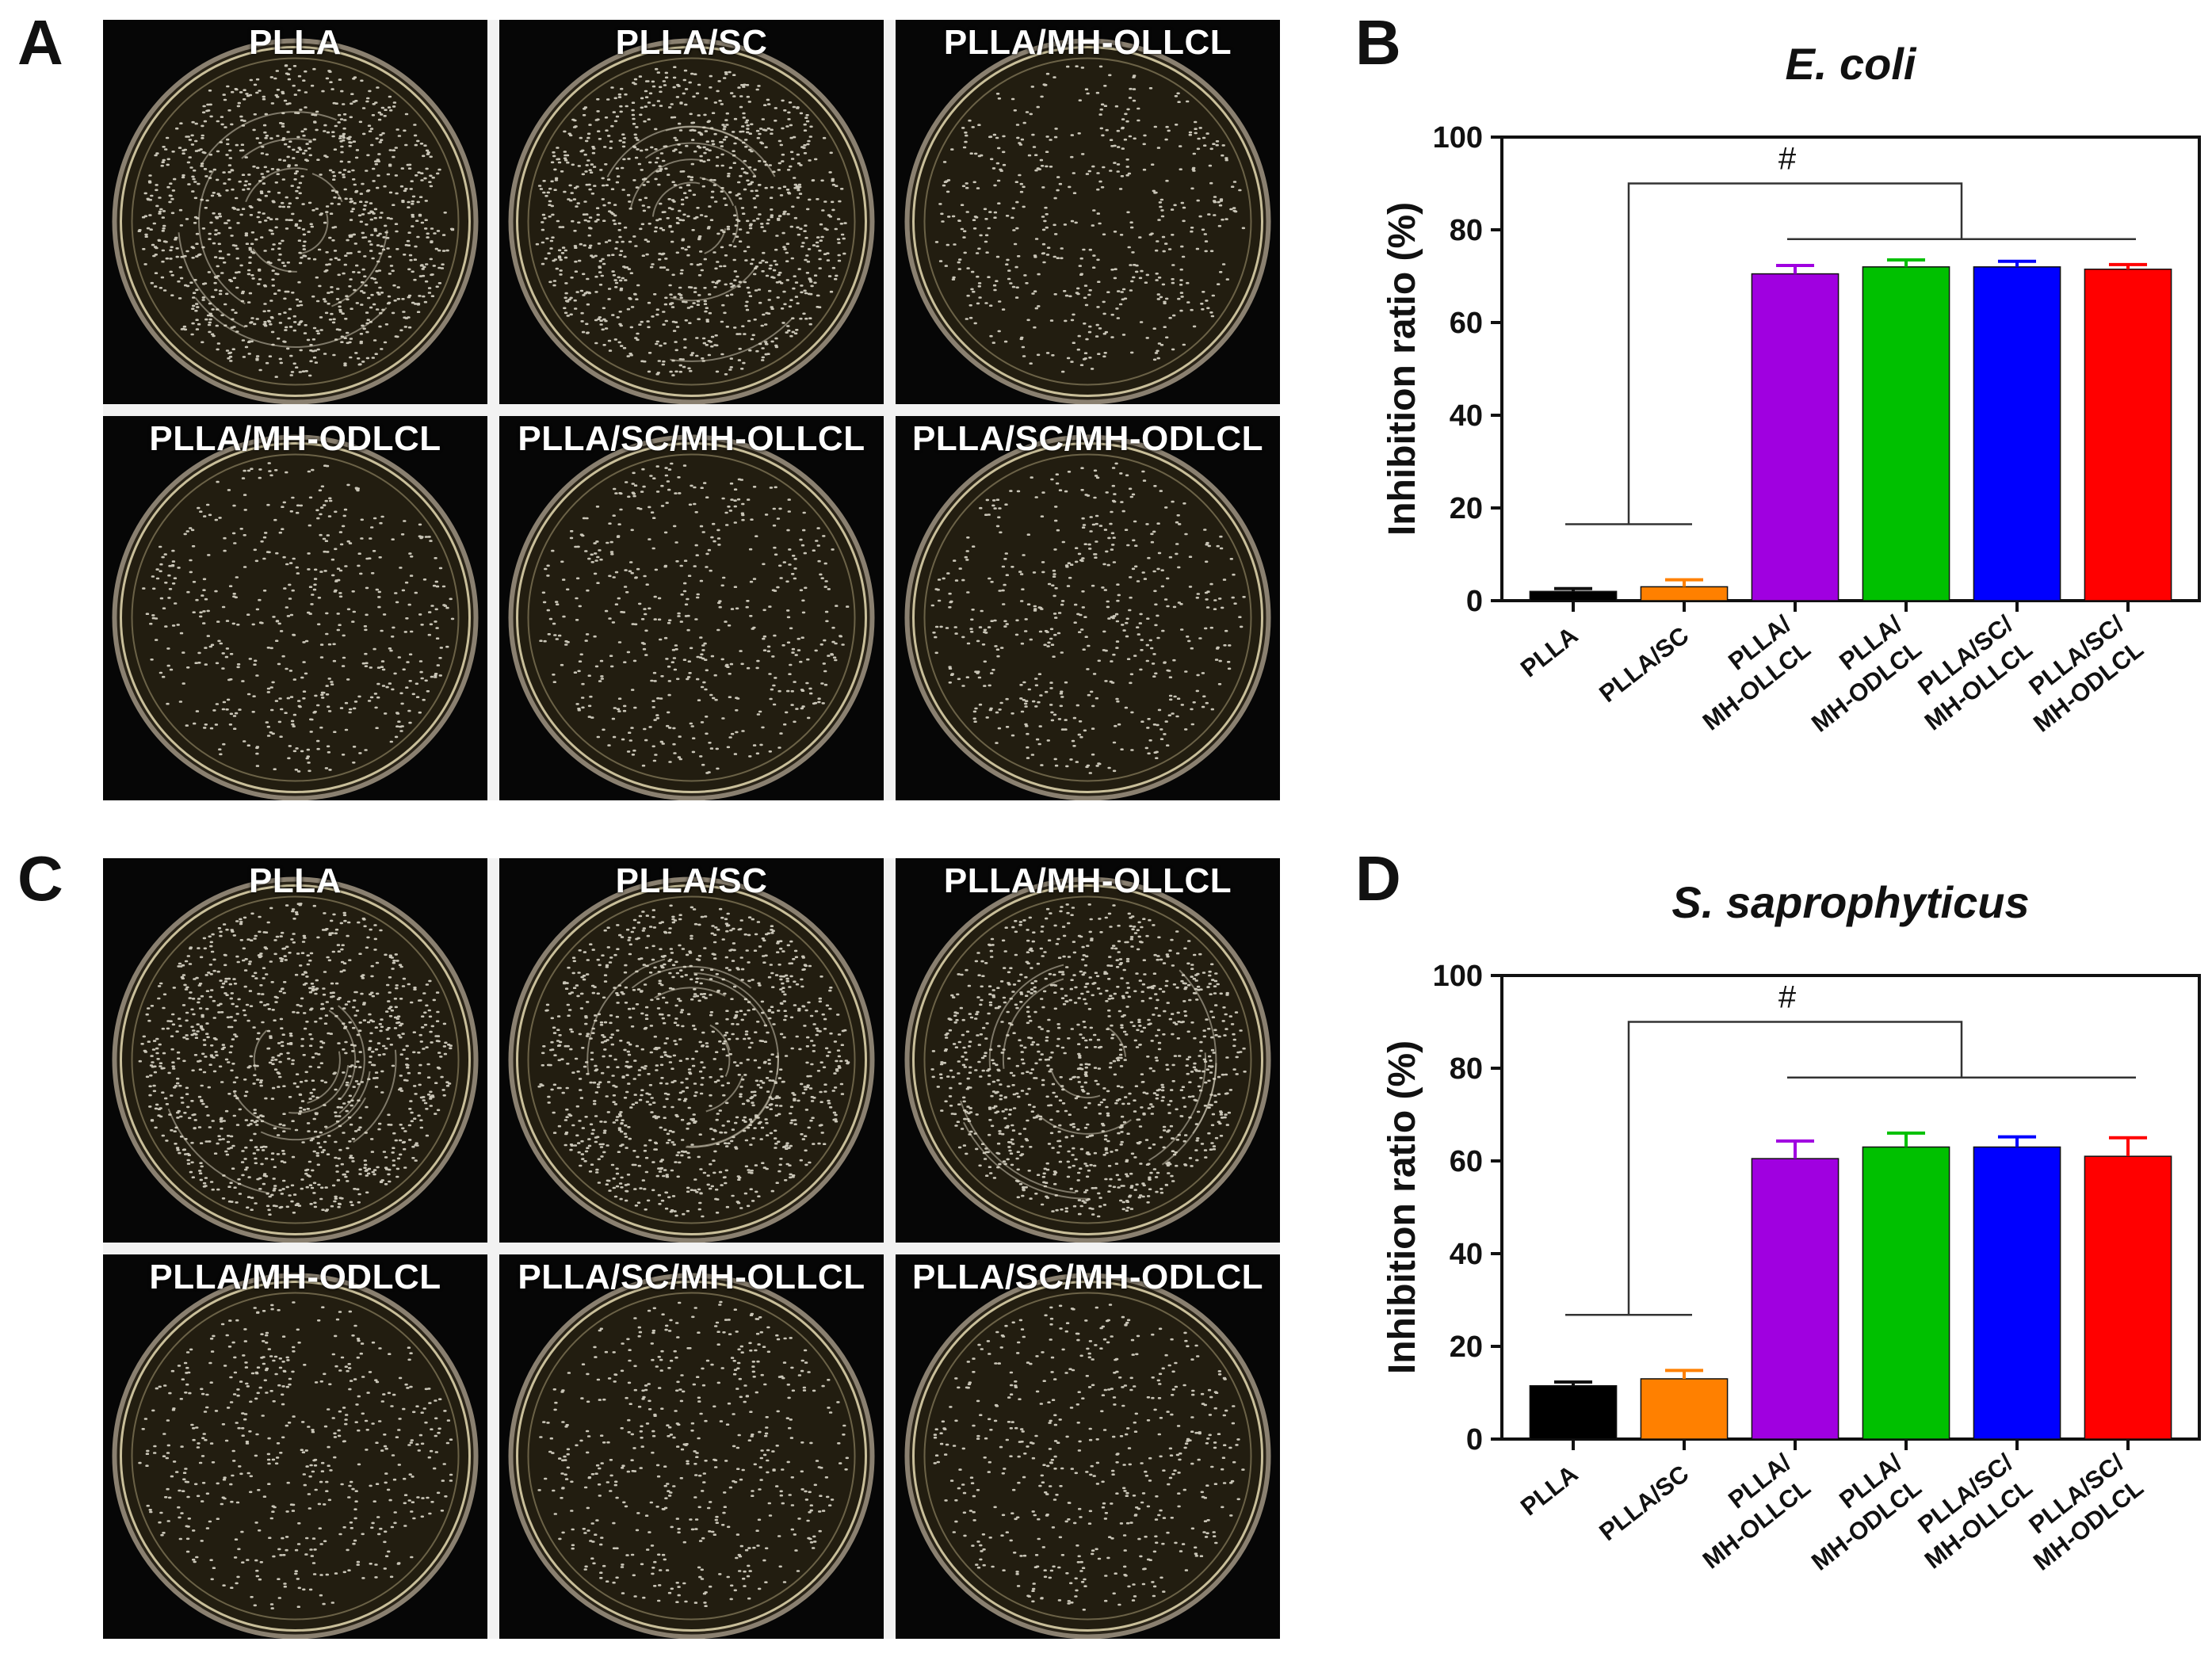  Describe the element at coordinates (1378, 878) in the screenshot. I see `panel-letter-d: D` at that location.